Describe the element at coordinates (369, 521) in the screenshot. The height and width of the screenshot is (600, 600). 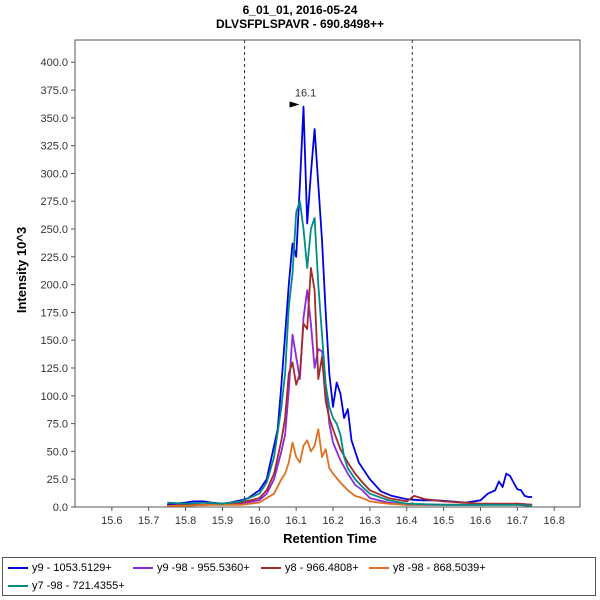
I see `x-tick-label: 16.3` at that location.